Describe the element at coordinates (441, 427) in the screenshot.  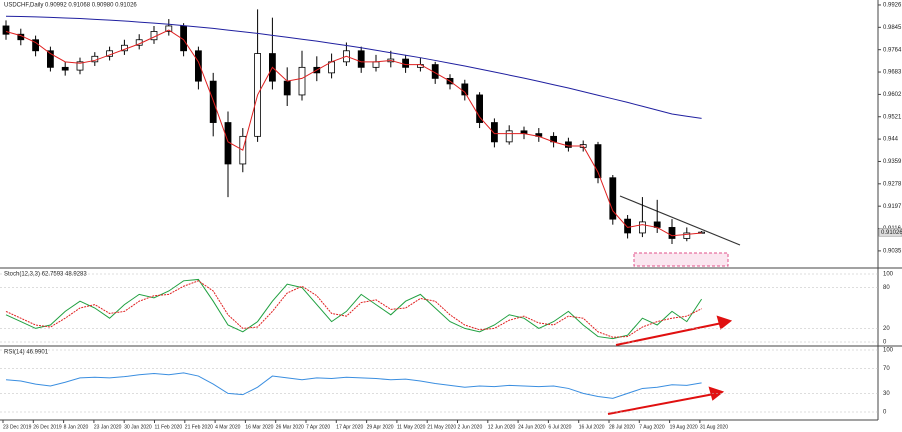
I see `x-tick-label: 21 May 2020` at that location.